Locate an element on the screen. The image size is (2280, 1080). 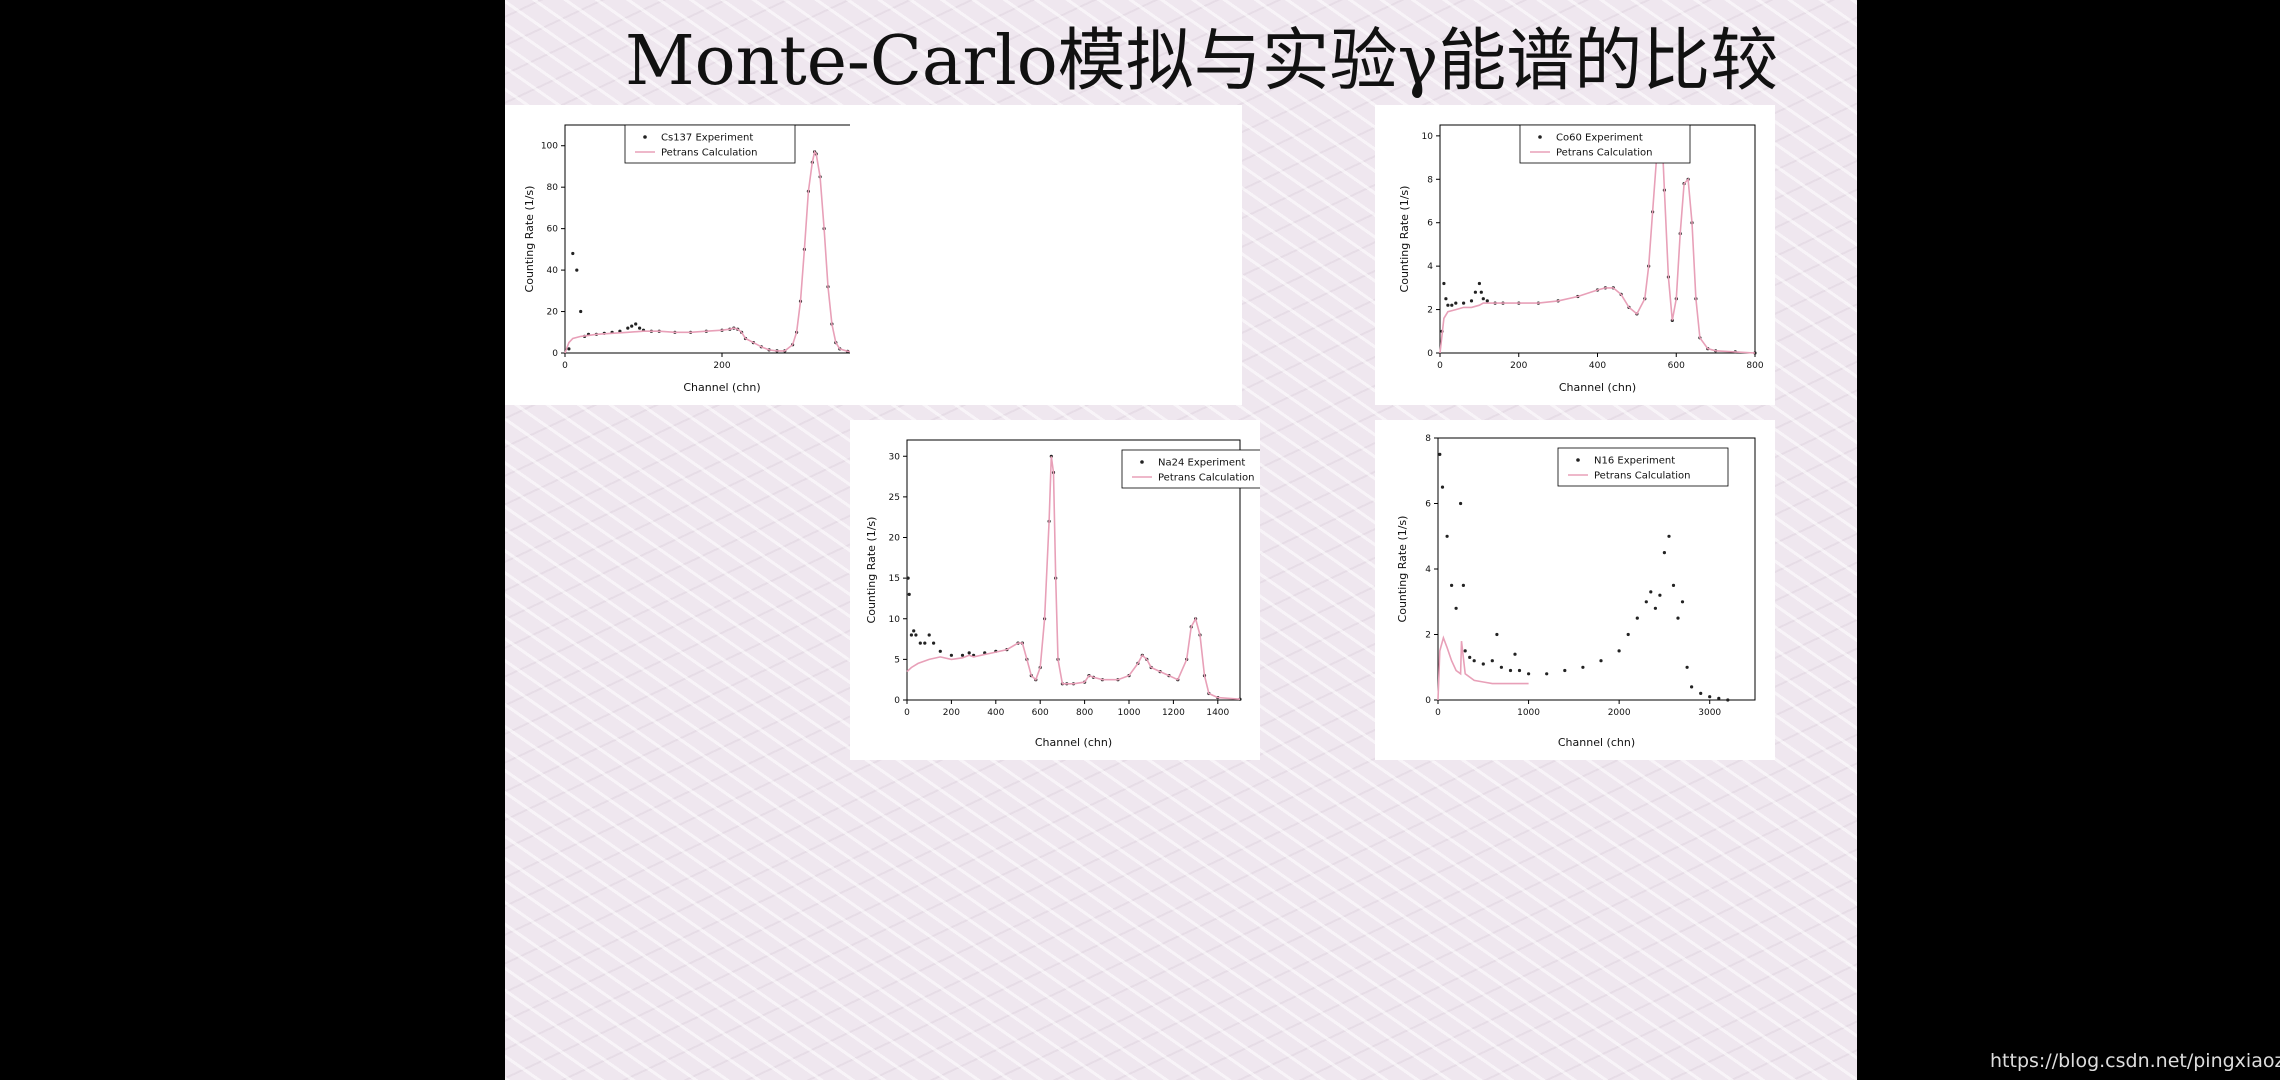
y-tick-label: 40 is located at coordinates (553, 271).